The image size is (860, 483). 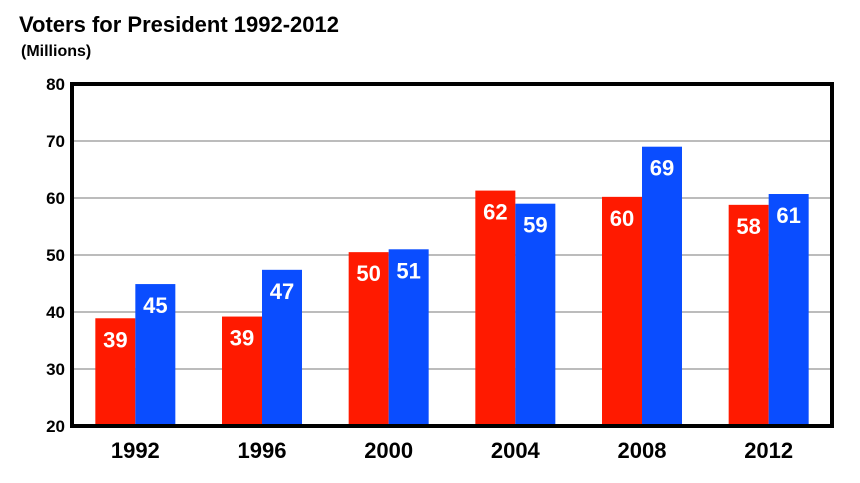 What do you see at coordinates (622, 218) in the screenshot?
I see `bar-value-label: 60` at bounding box center [622, 218].